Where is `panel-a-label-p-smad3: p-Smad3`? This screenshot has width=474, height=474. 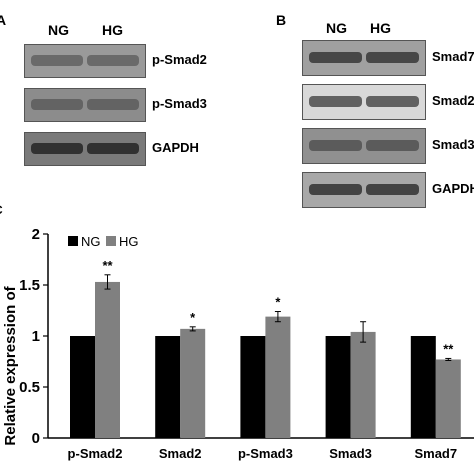
panel-a-label-p-smad3: p-Smad3 is located at coordinates (179, 103).